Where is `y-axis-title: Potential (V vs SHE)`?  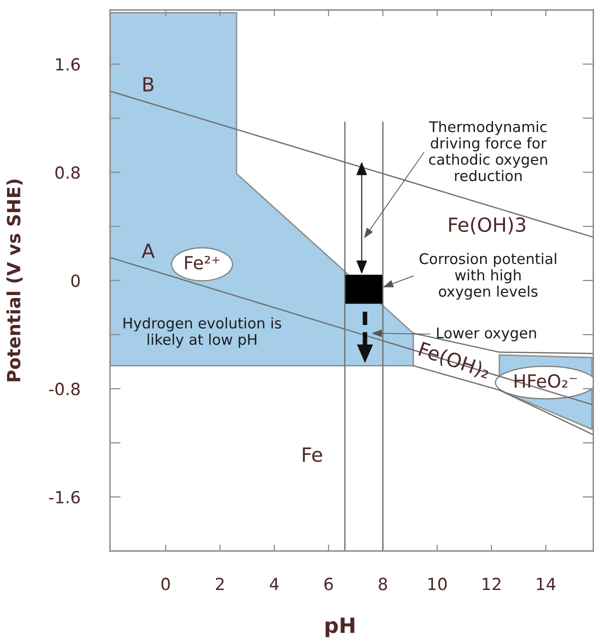
y-axis-title: Potential (V vs SHE) is located at coordinates (14, 281).